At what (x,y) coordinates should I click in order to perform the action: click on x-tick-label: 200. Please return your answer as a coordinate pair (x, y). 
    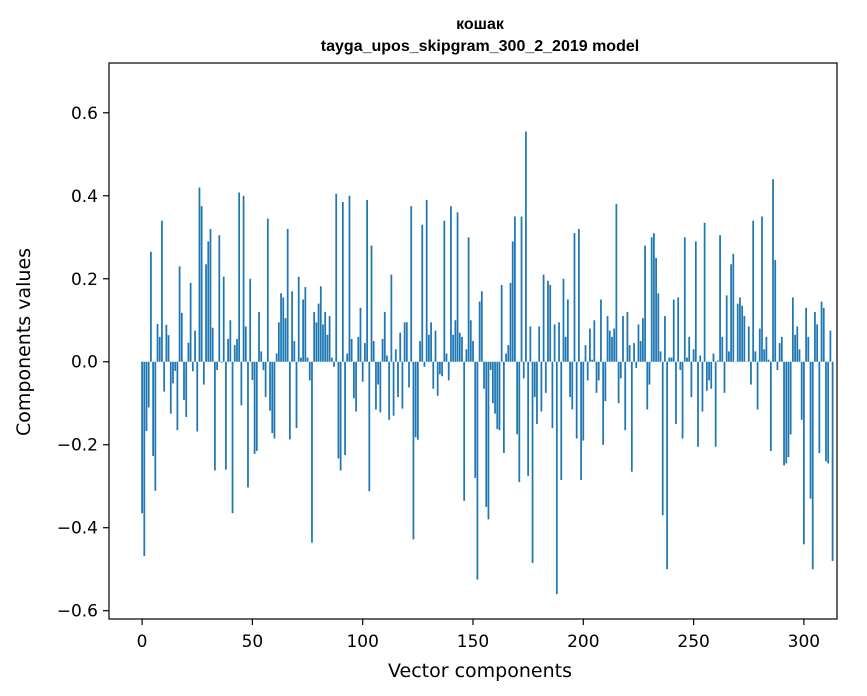
    Looking at the image, I should click on (583, 642).